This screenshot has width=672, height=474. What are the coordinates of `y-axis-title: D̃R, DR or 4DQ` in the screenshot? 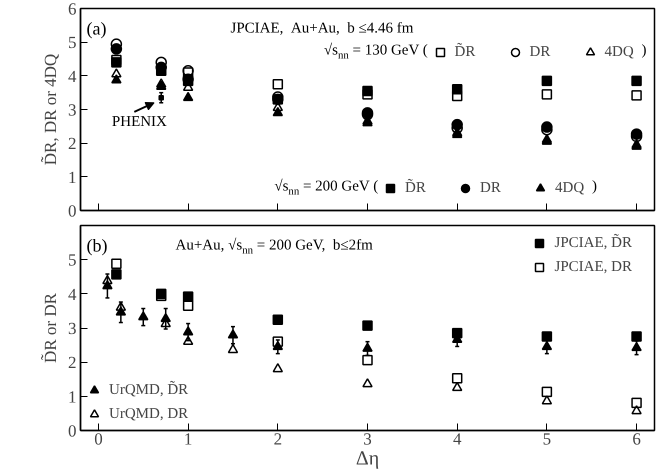 It's located at (50, 110).